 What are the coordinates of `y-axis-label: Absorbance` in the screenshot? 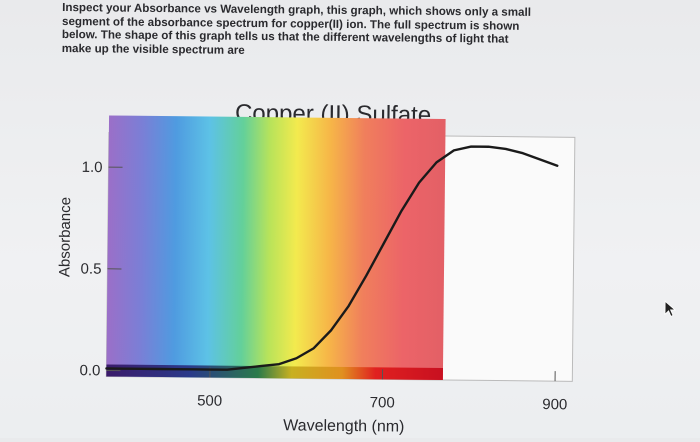 It's located at (65, 237).